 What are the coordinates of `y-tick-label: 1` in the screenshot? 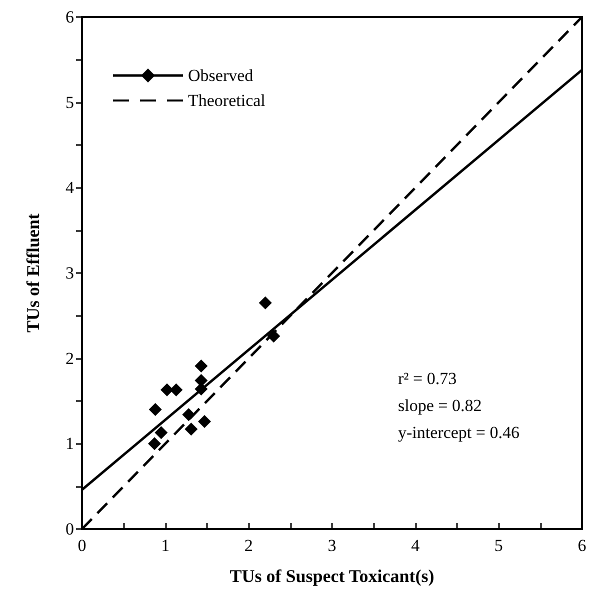 It's located at (70, 444).